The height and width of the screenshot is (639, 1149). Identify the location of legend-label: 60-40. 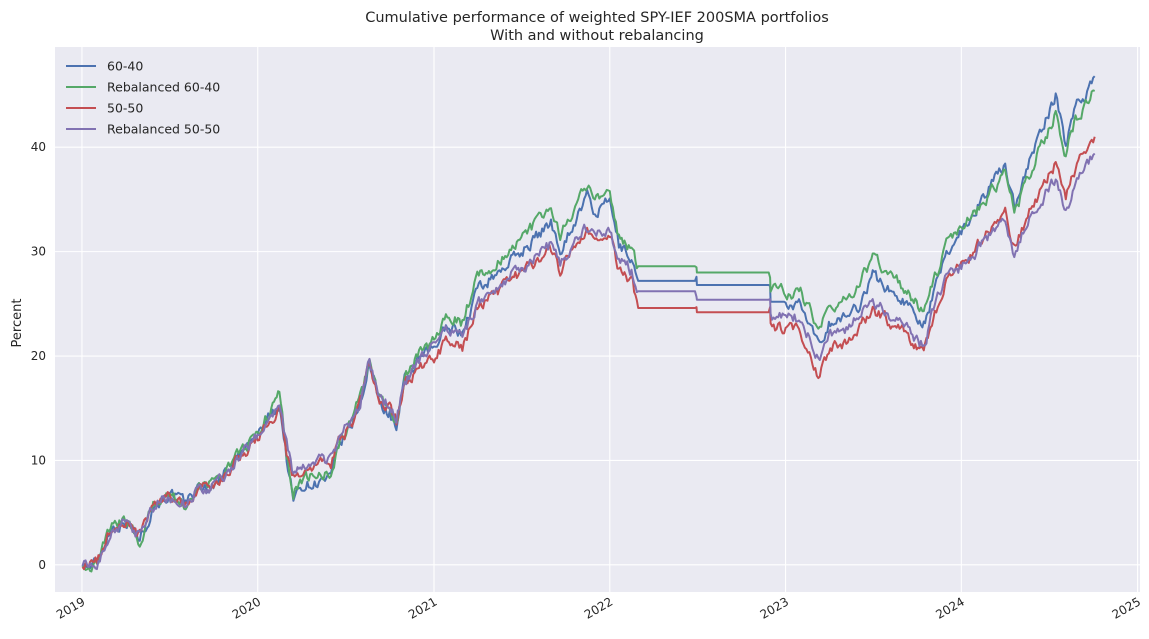
(125, 66).